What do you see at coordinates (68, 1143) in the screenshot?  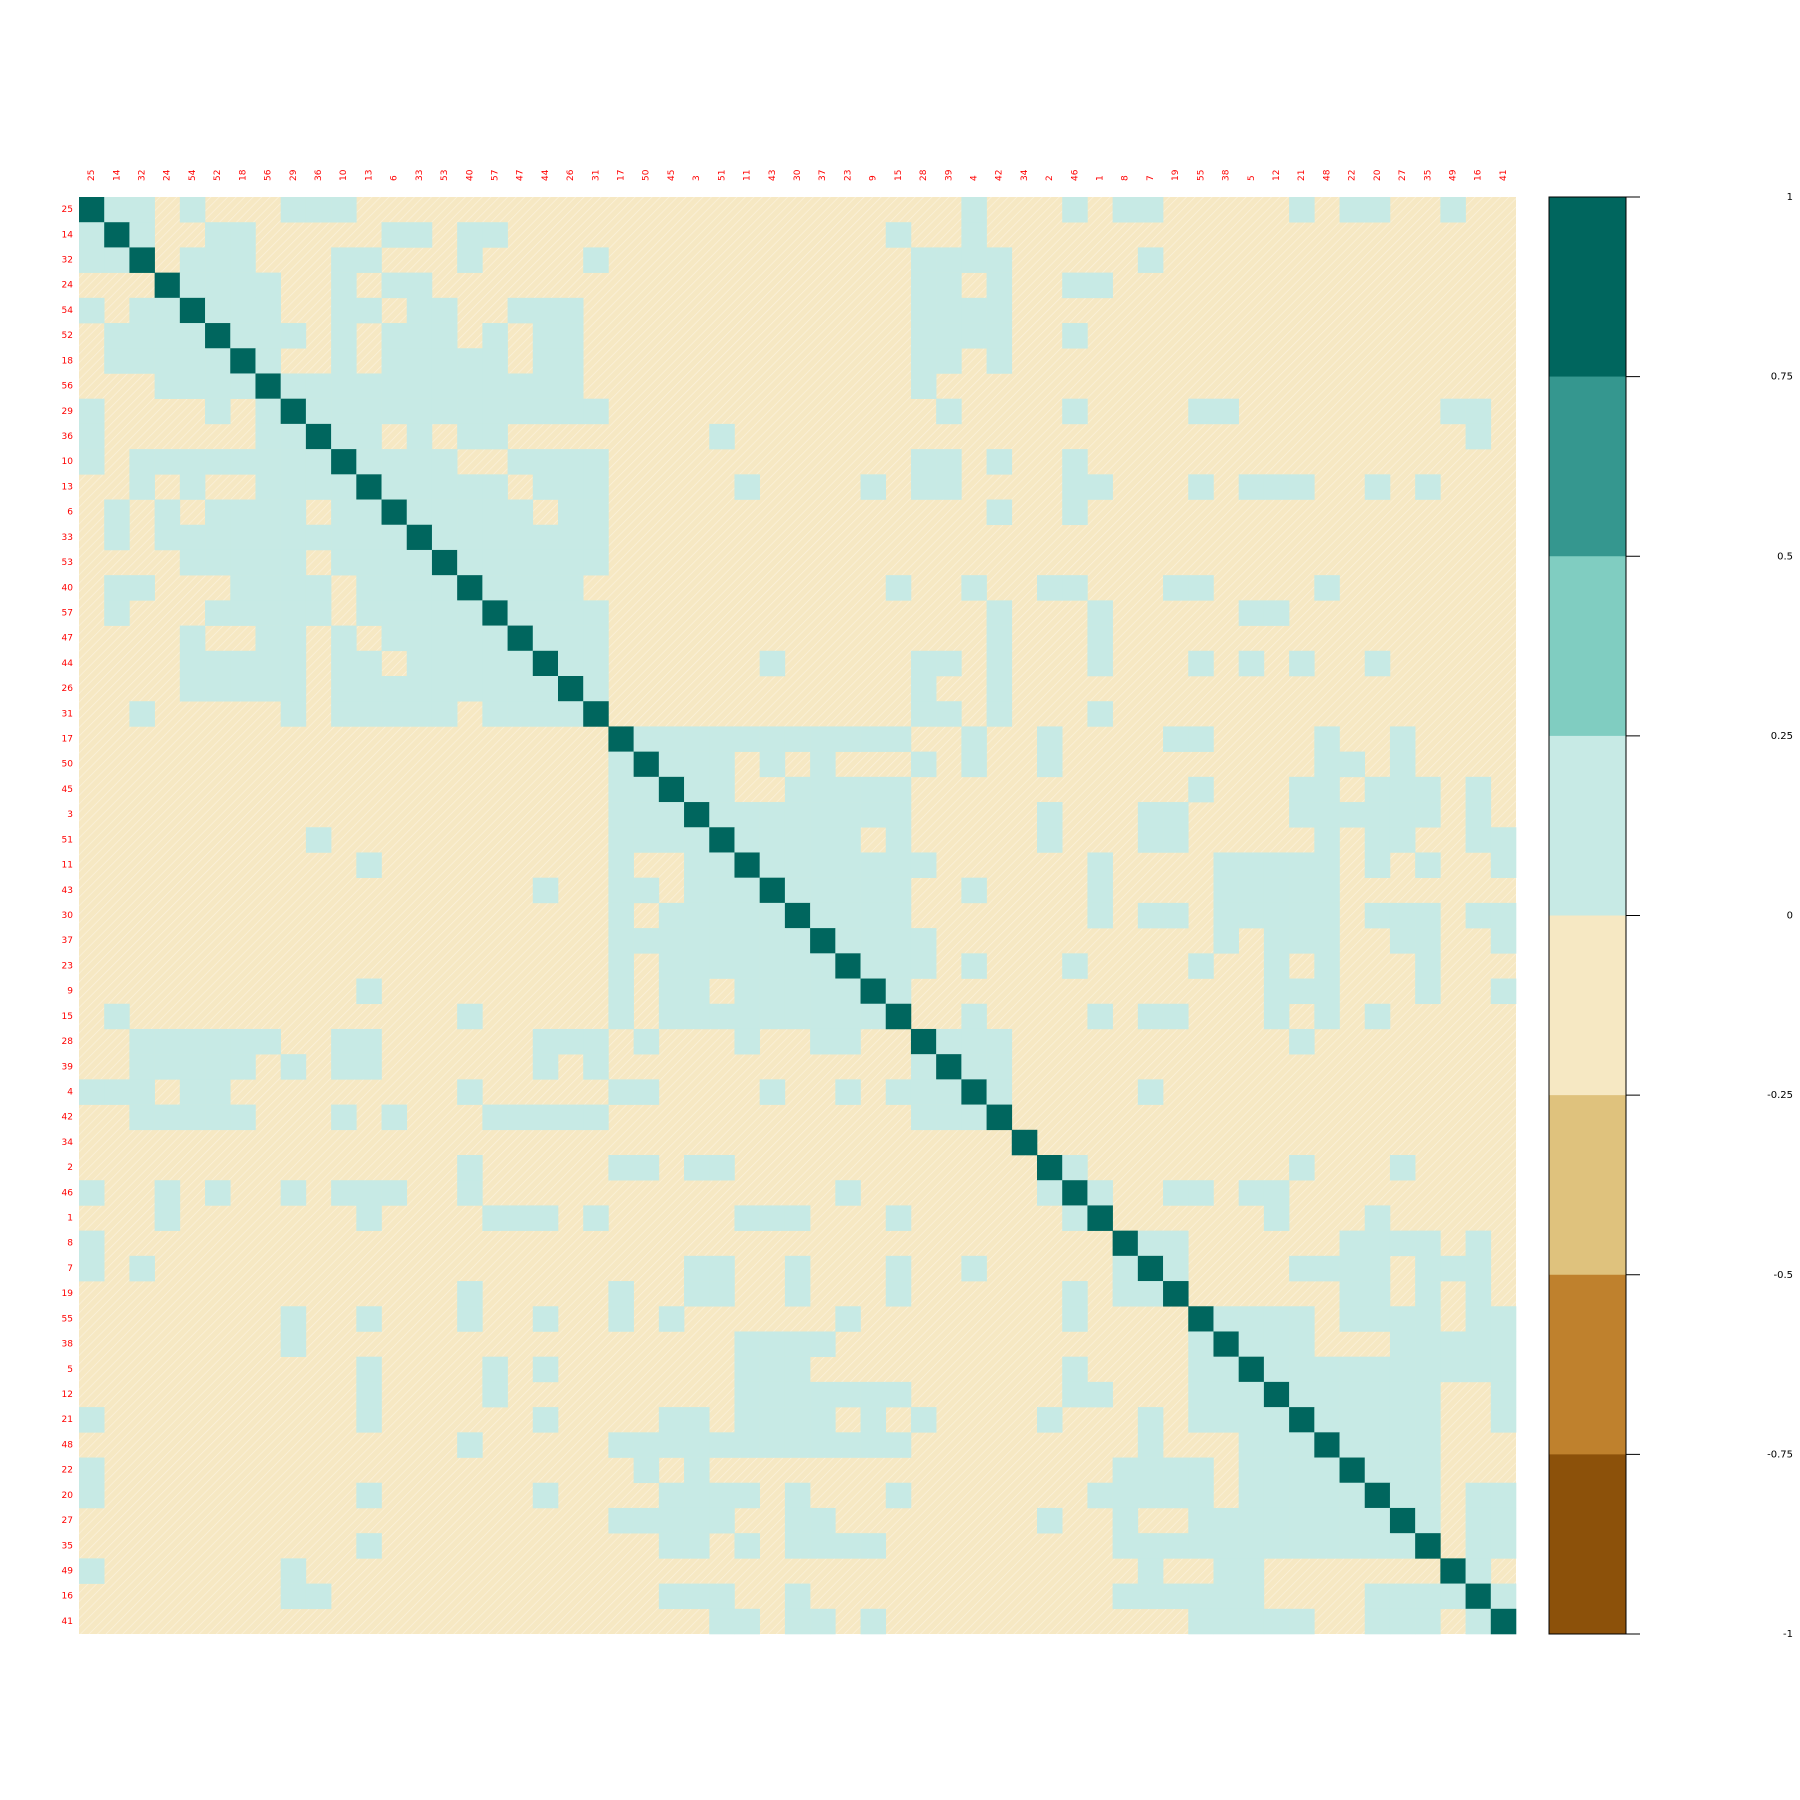 I see `row-label: 34` at bounding box center [68, 1143].